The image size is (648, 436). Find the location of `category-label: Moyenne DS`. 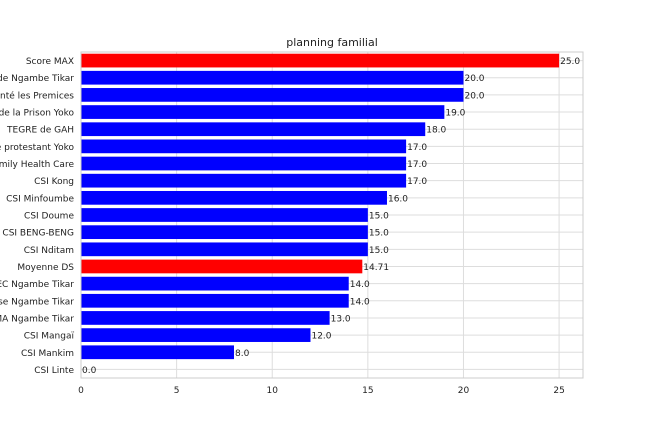

category-label: Moyenne DS is located at coordinates (45, 268).